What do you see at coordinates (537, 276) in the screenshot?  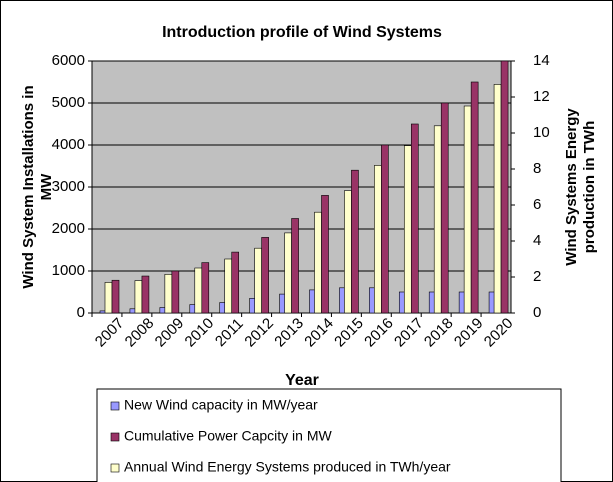 I see `y2-tick-label: 2` at bounding box center [537, 276].